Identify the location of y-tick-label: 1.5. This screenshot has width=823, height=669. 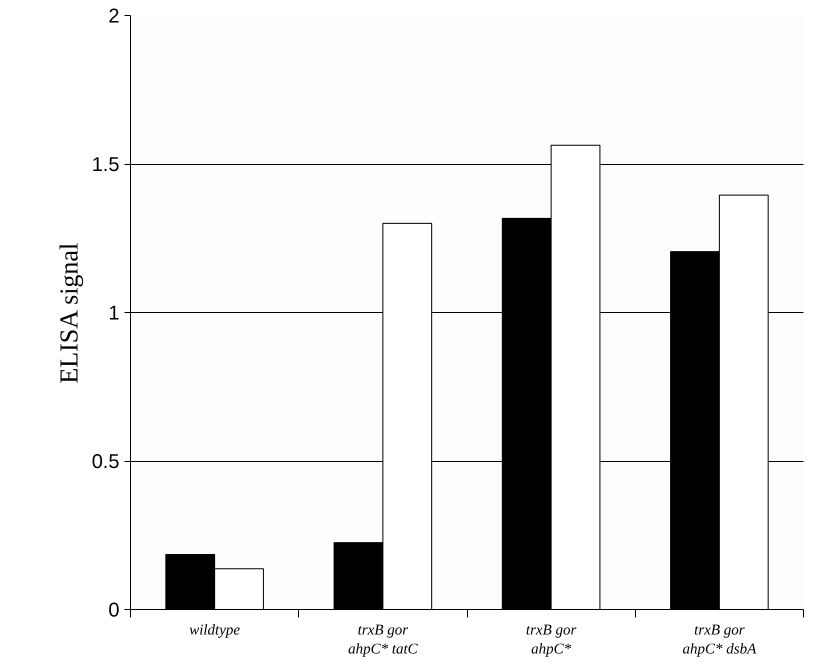
(106, 165).